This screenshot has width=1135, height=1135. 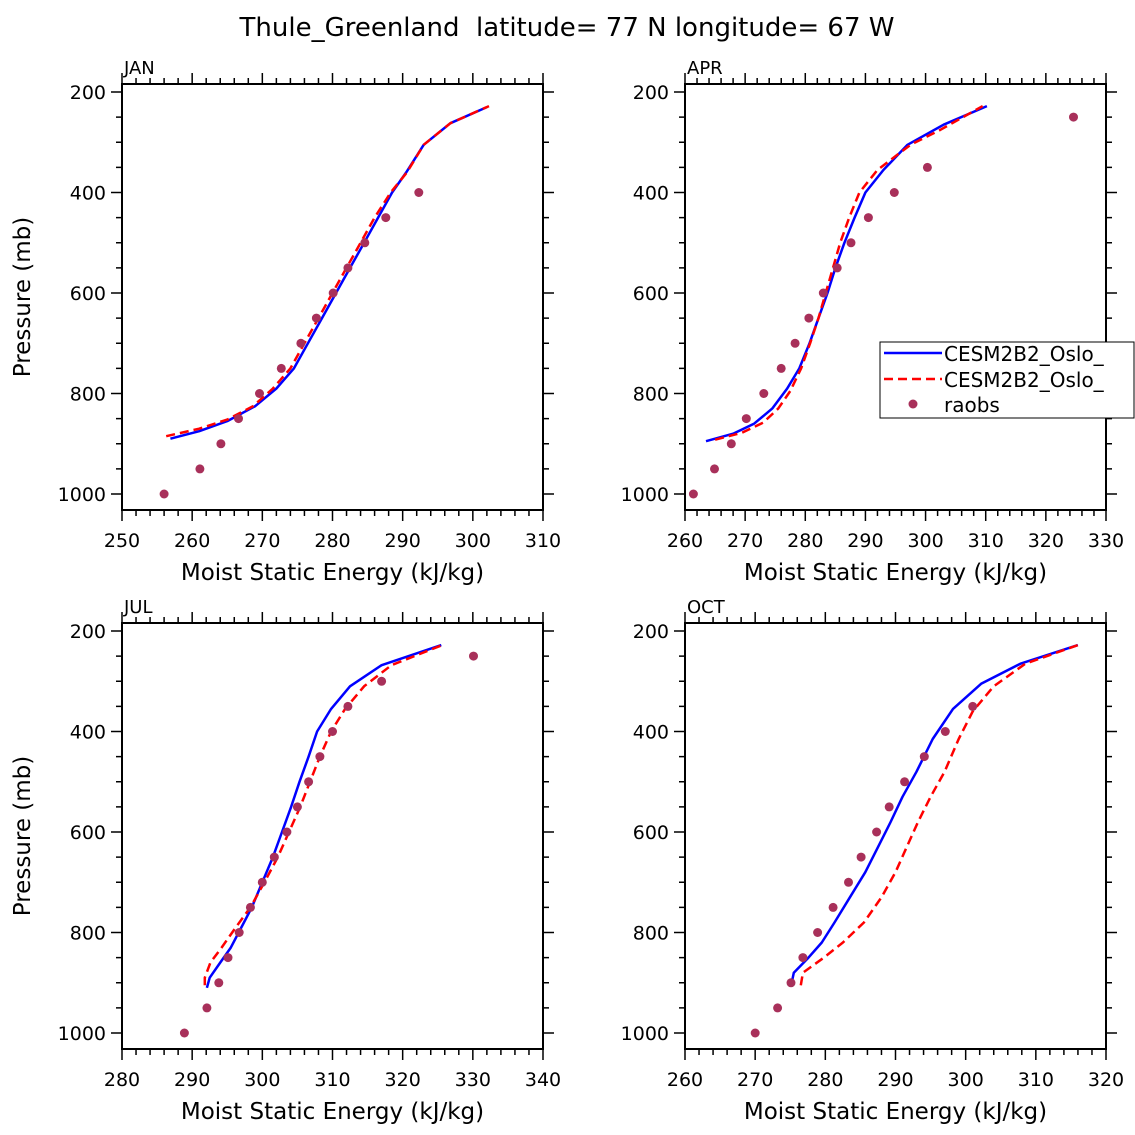 I want to click on panel-title: OCT, so click(x=706, y=607).